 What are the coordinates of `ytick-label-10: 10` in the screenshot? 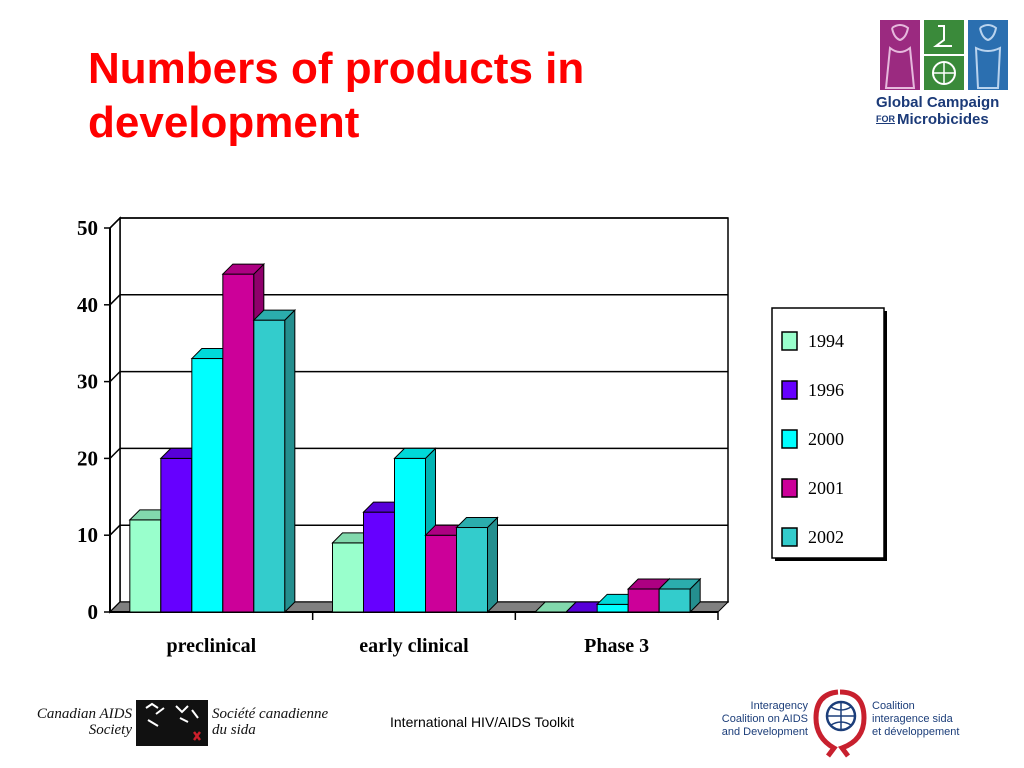 It's located at (87, 535).